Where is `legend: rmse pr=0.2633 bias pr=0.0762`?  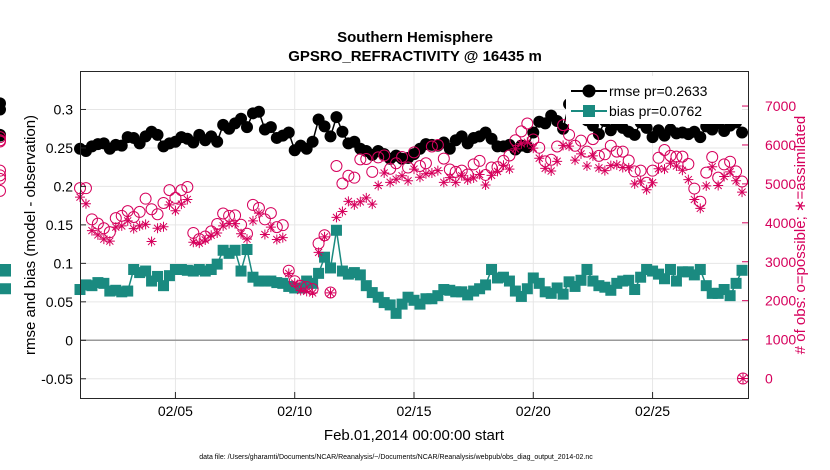
legend: rmse pr=0.2633 bias pr=0.0762 is located at coordinates (654, 100).